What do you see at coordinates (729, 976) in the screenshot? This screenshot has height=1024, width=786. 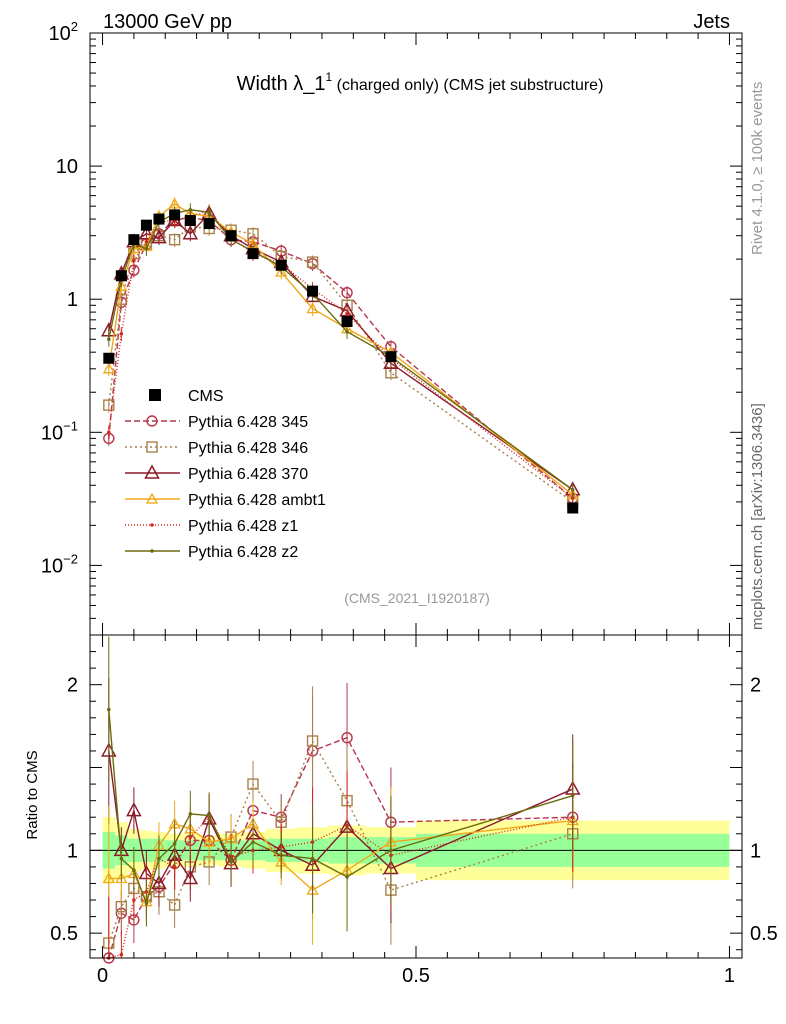 I see `xtick-label: 1` at bounding box center [729, 976].